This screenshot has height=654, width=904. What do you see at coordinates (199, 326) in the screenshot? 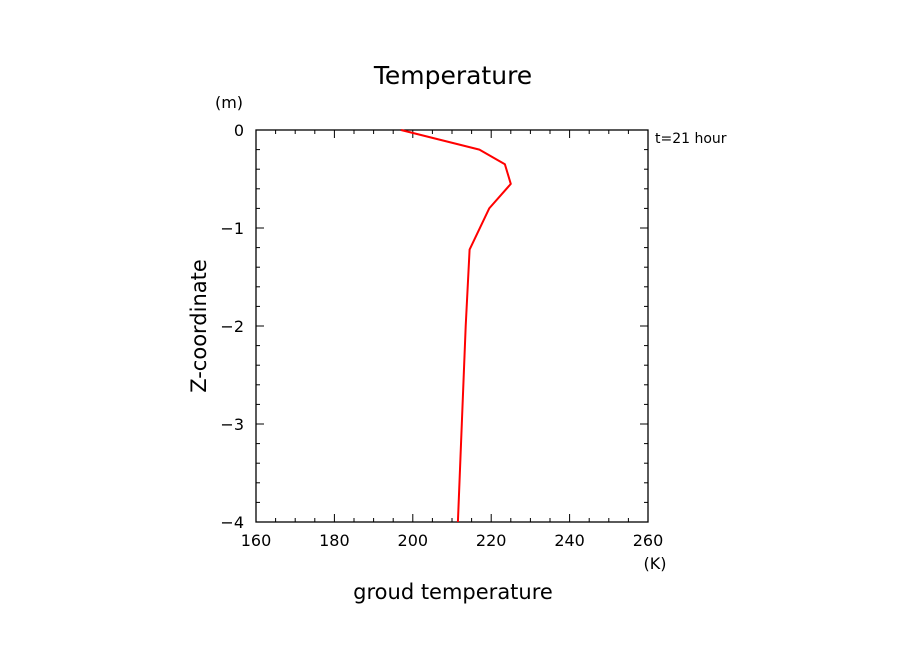
I see `y-axis-label: Z-coordinate` at bounding box center [199, 326].